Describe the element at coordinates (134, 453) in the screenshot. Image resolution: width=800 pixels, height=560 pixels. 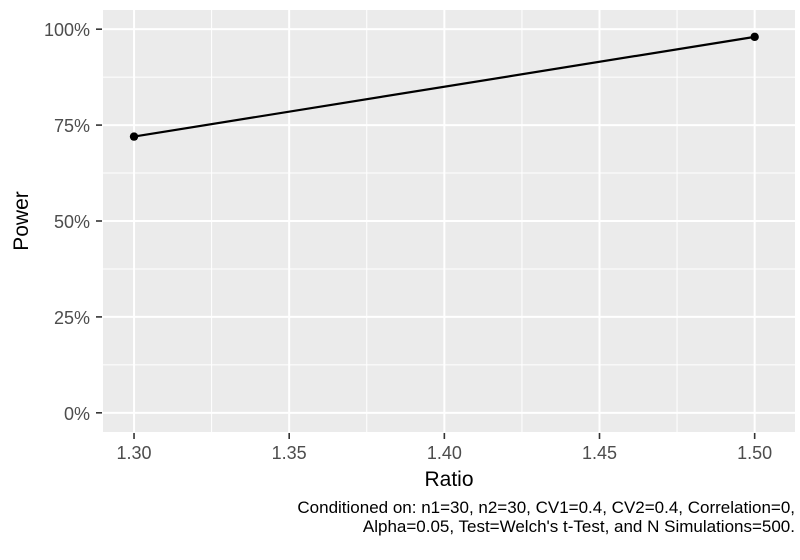
I see `x-tick-label: 1.30` at that location.